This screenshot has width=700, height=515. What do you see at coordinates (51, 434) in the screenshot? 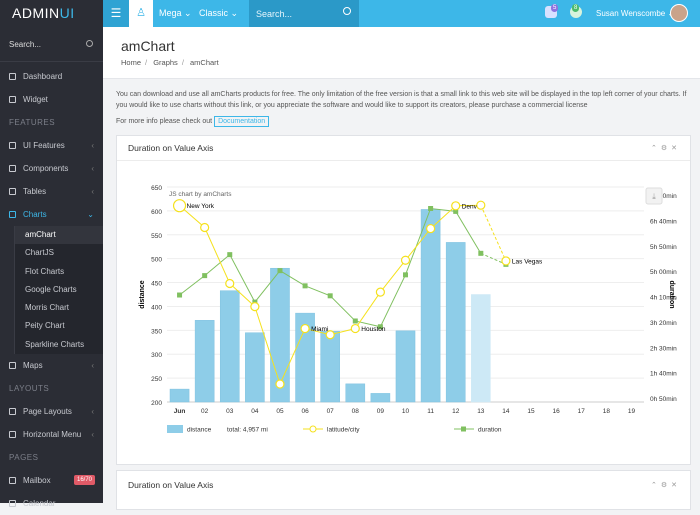
I see `sidebar-item-horizontal-menu: Horizontal Menu ‹` at bounding box center [51, 434].